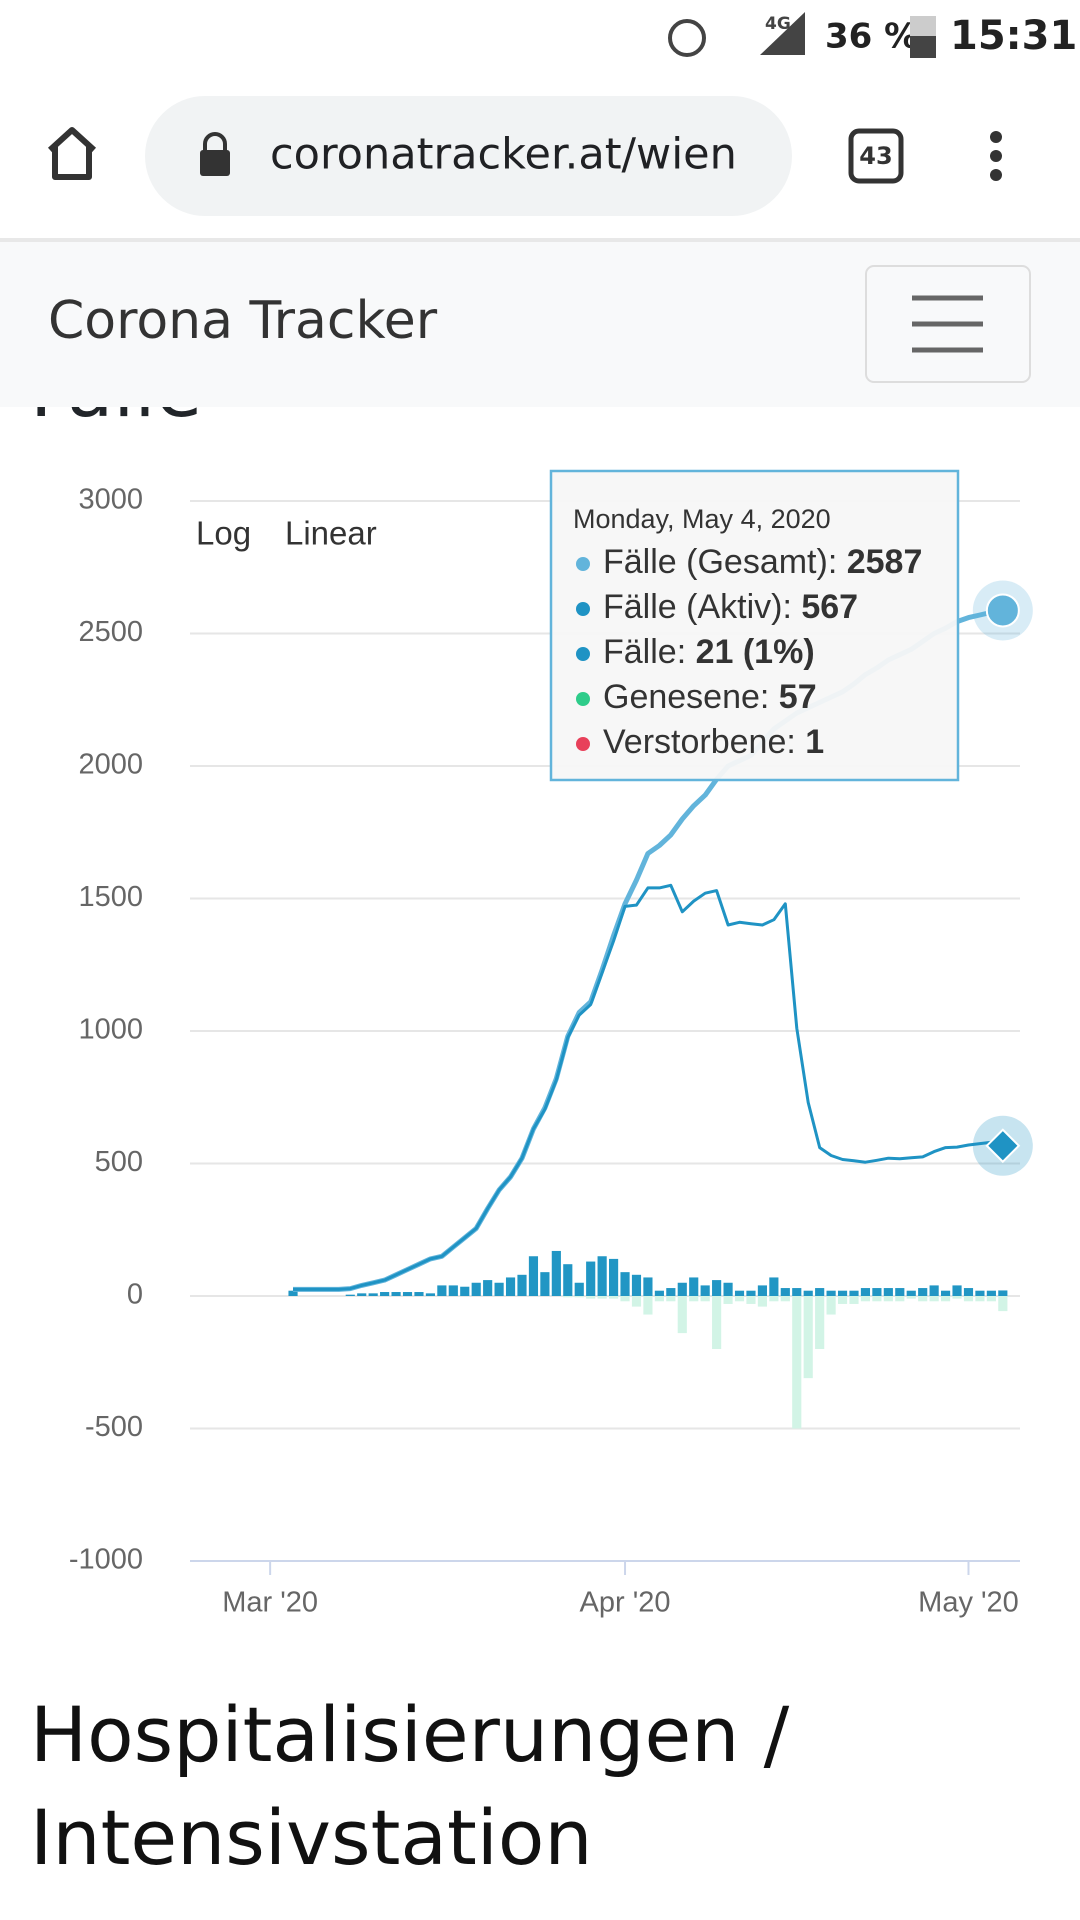  Describe the element at coordinates (503, 155) in the screenshot. I see `url-text: coronatracker.at/wien` at that location.